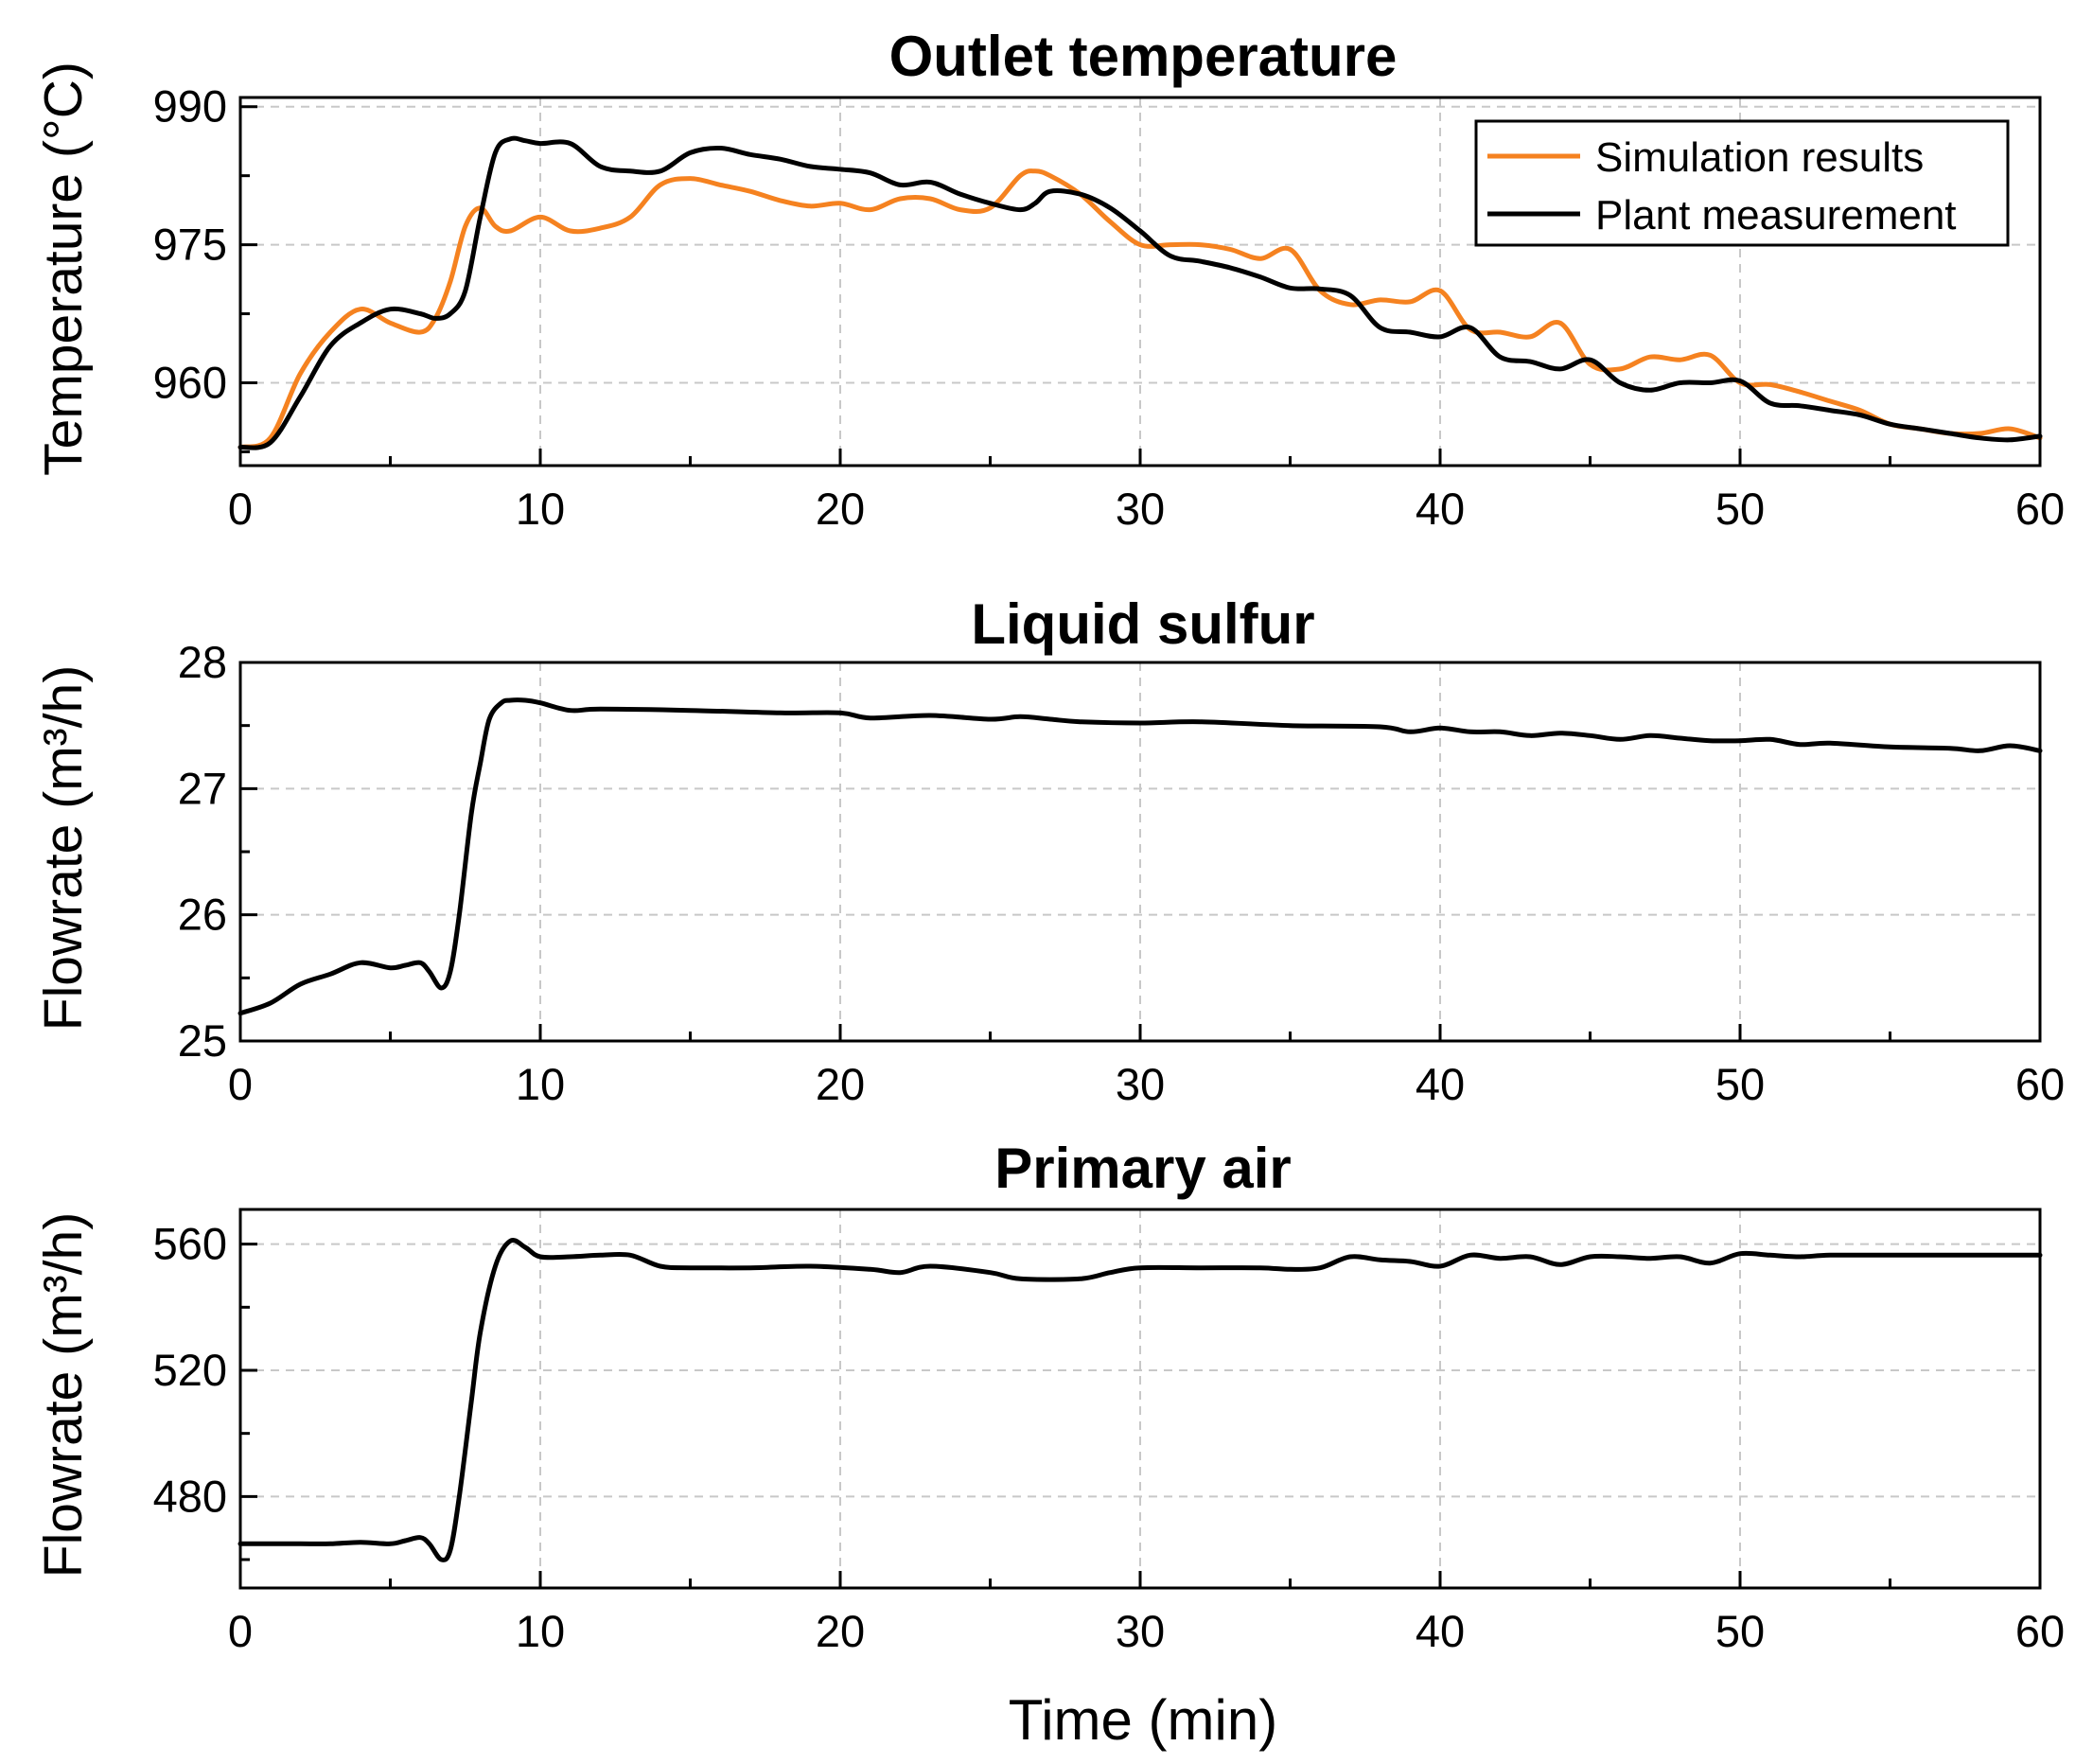  Describe the element at coordinates (1143, 1720) in the screenshot. I see `x-axis-label: Time (min)` at that location.